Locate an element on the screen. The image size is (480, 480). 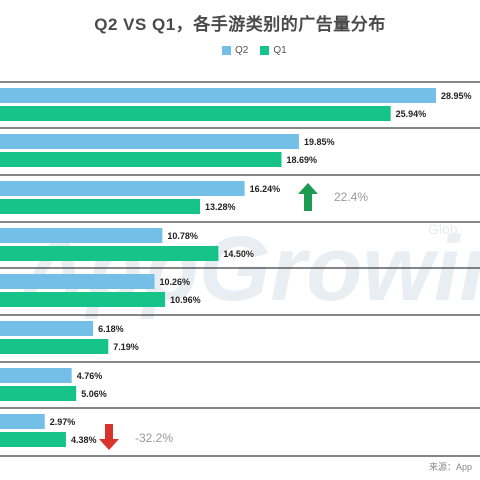
legend-swatch-q1 is located at coordinates (265, 50).